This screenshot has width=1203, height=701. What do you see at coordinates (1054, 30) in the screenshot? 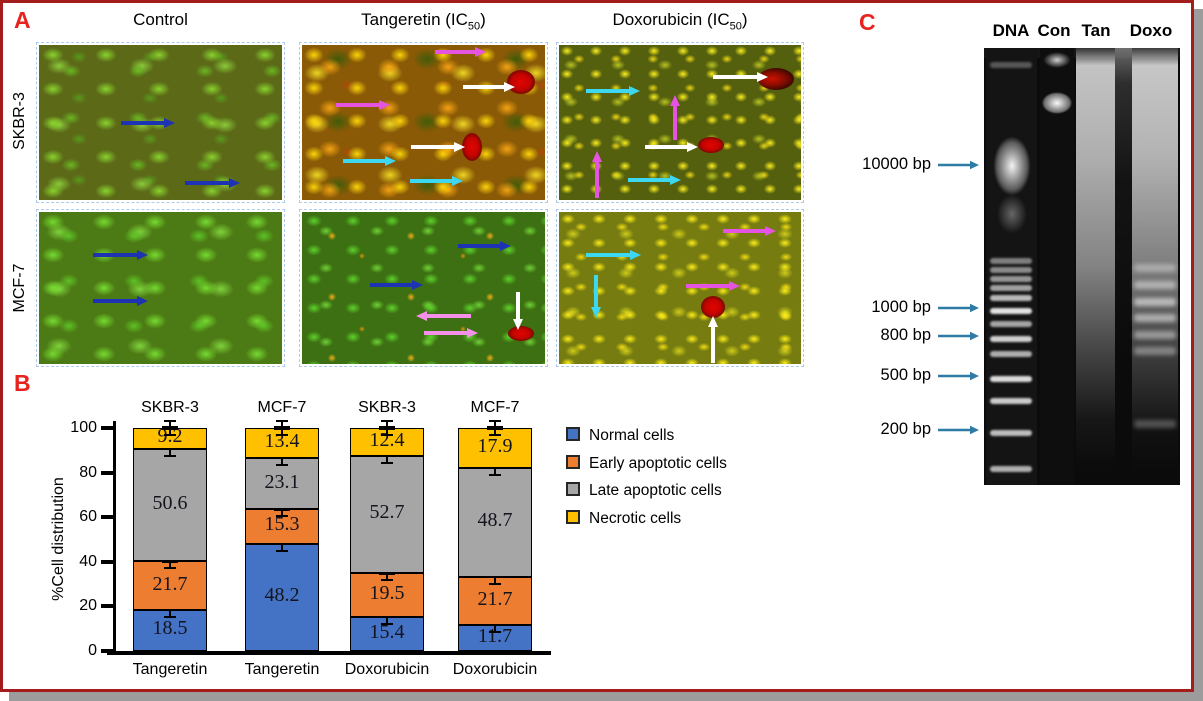
I see `gel-lane-label: Con` at bounding box center [1054, 30].